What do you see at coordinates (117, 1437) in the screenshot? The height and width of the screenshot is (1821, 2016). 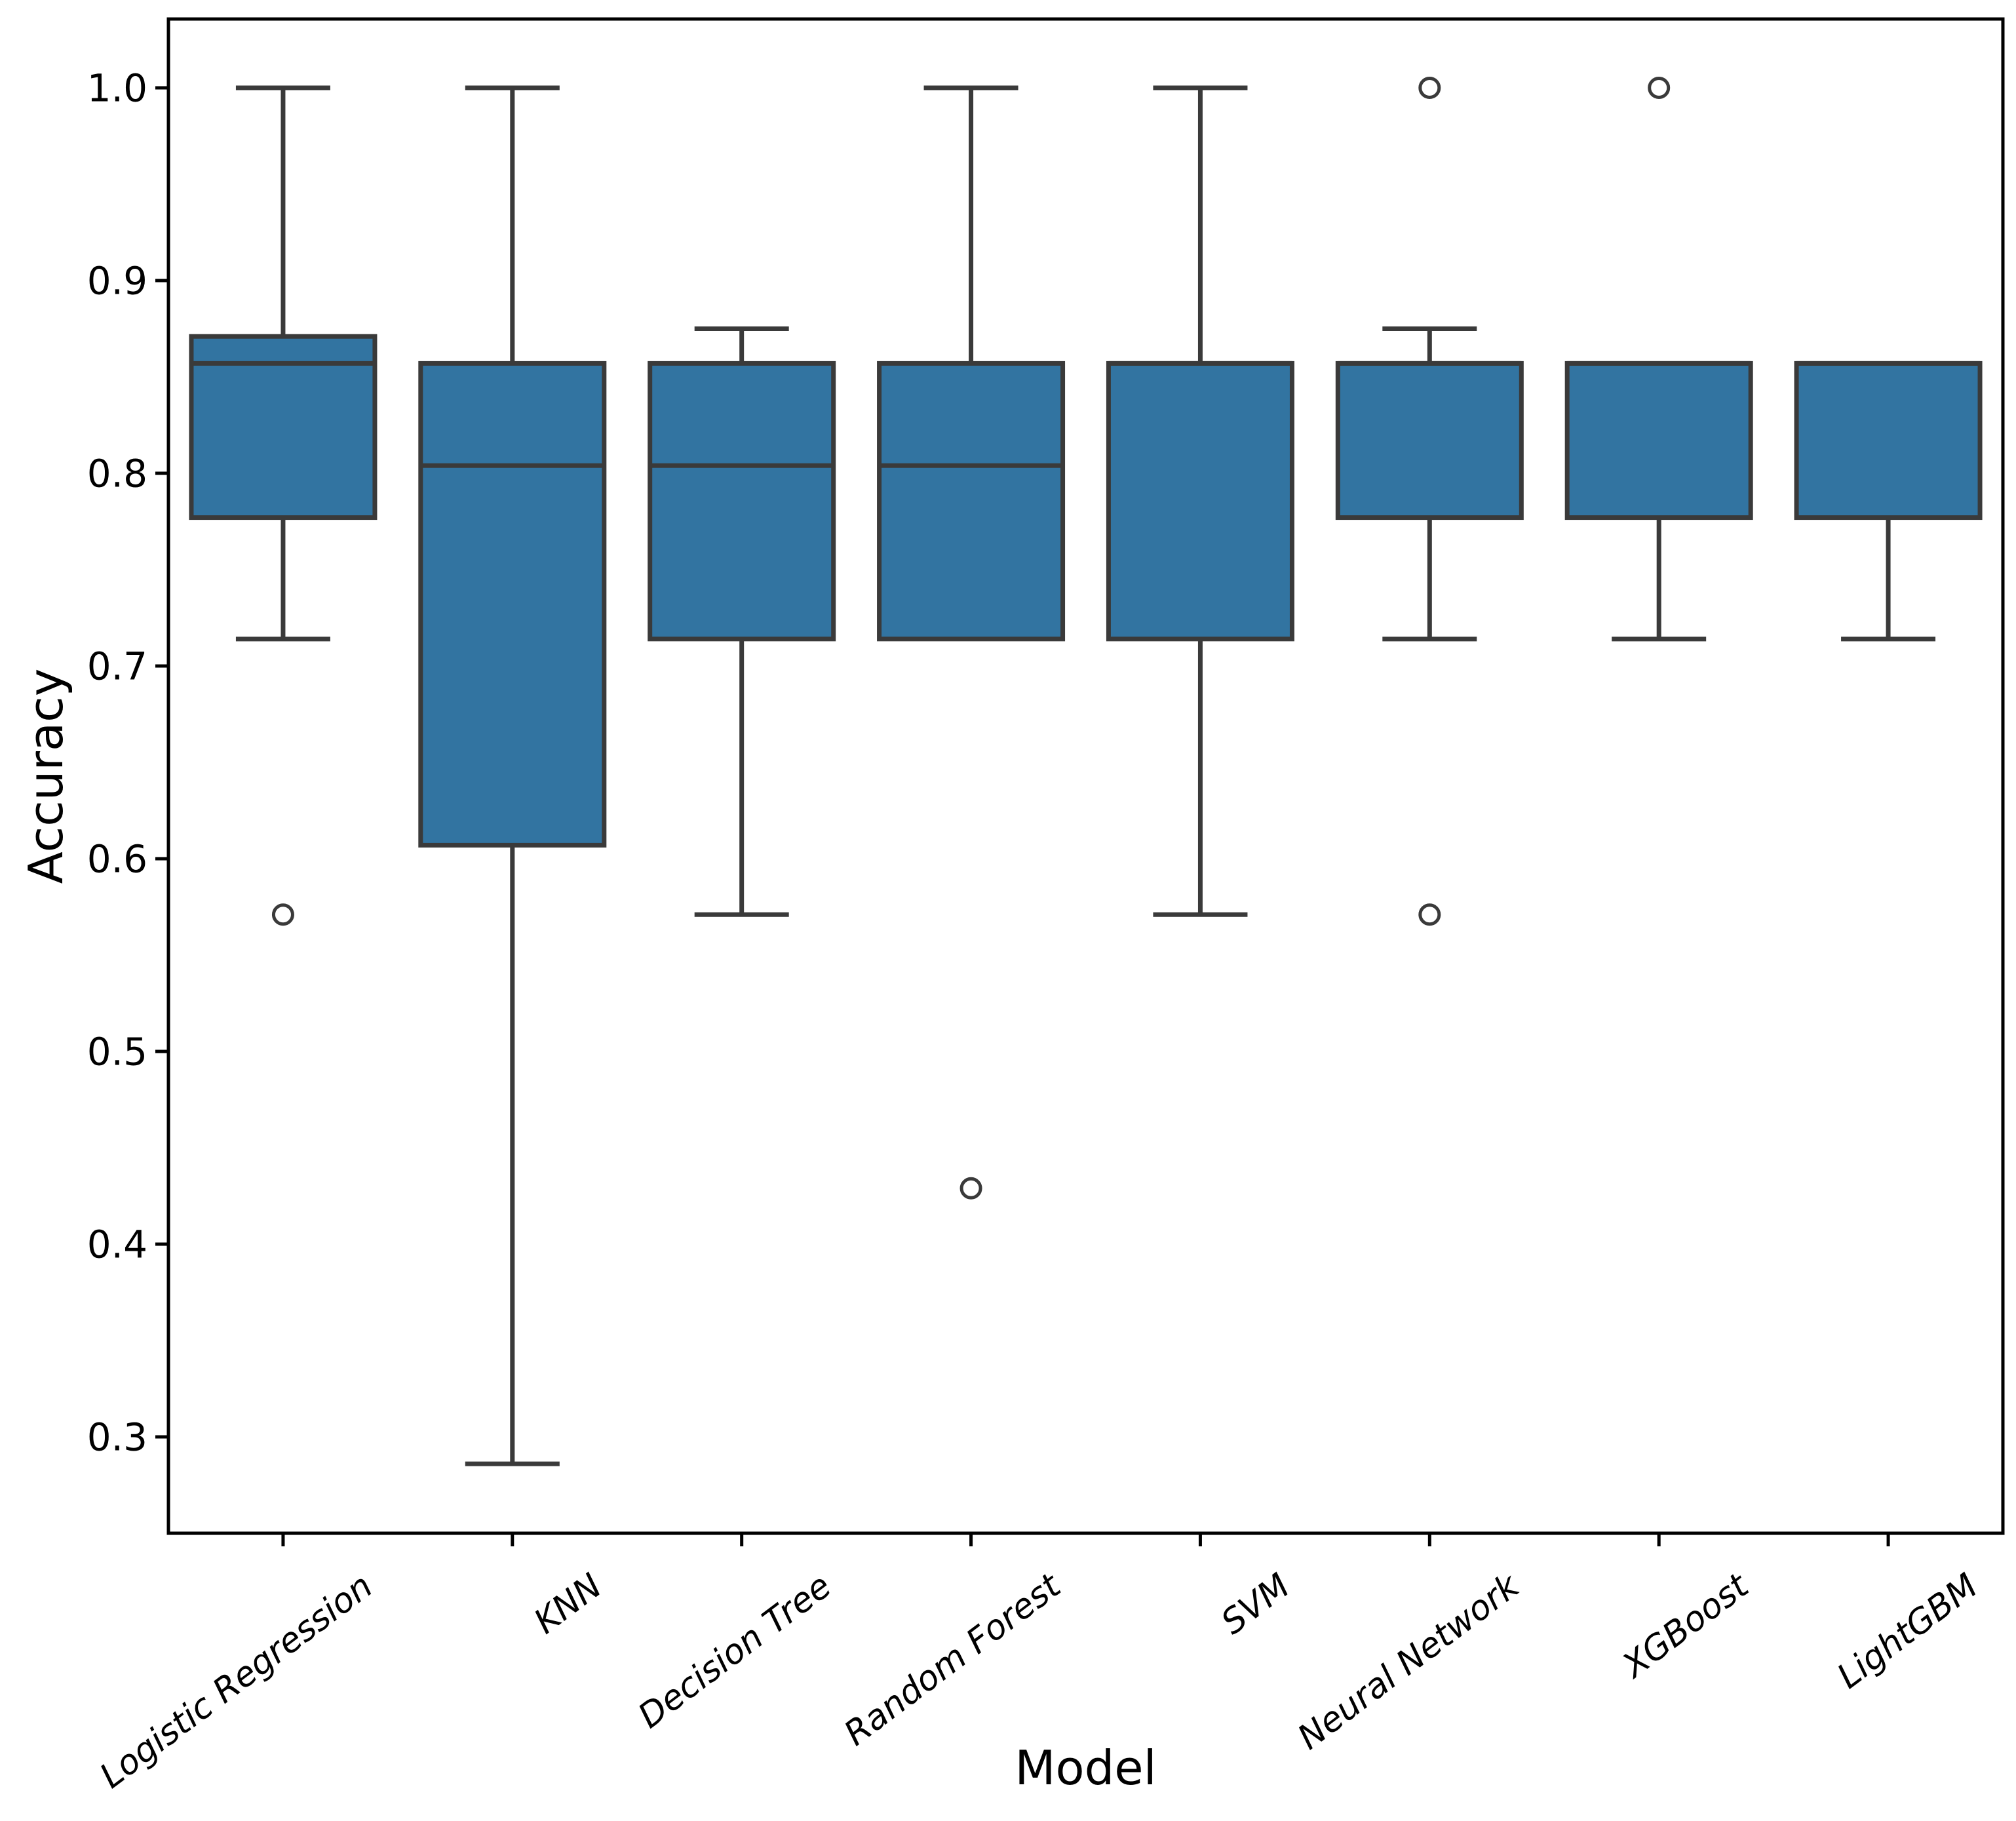 I see `y-tick-label: 0.3` at bounding box center [117, 1437].